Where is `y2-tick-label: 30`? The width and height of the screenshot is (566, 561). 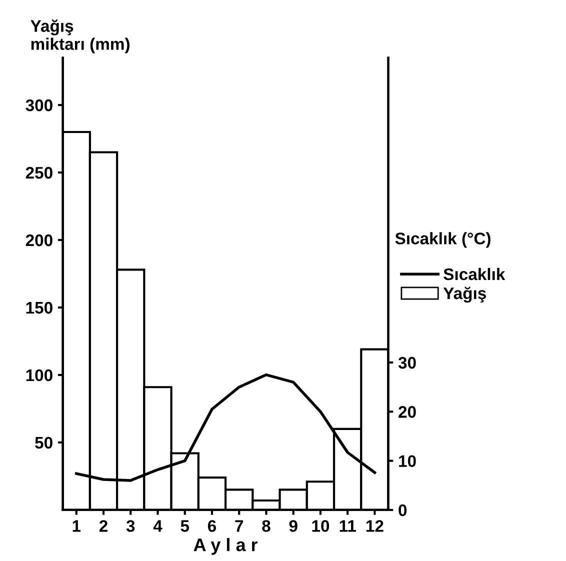
y2-tick-label: 30 is located at coordinates (407, 362).